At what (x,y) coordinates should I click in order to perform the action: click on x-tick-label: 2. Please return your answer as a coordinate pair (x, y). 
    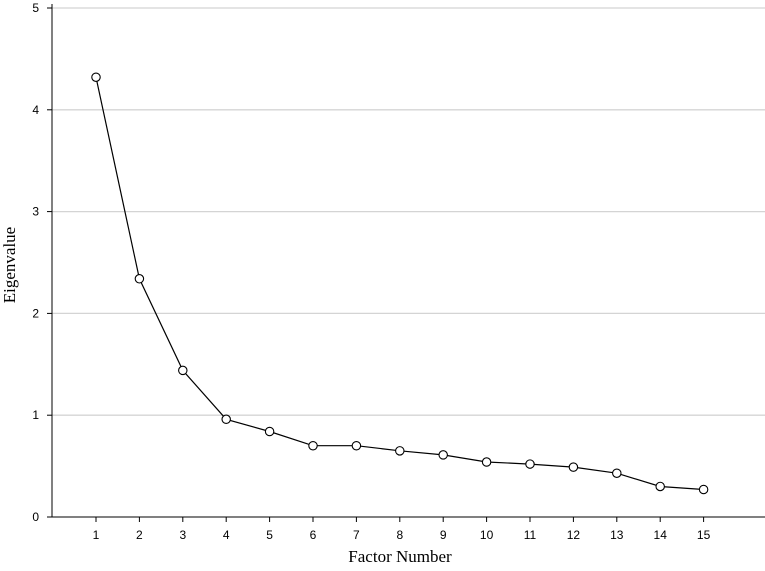
    Looking at the image, I should click on (139, 535).